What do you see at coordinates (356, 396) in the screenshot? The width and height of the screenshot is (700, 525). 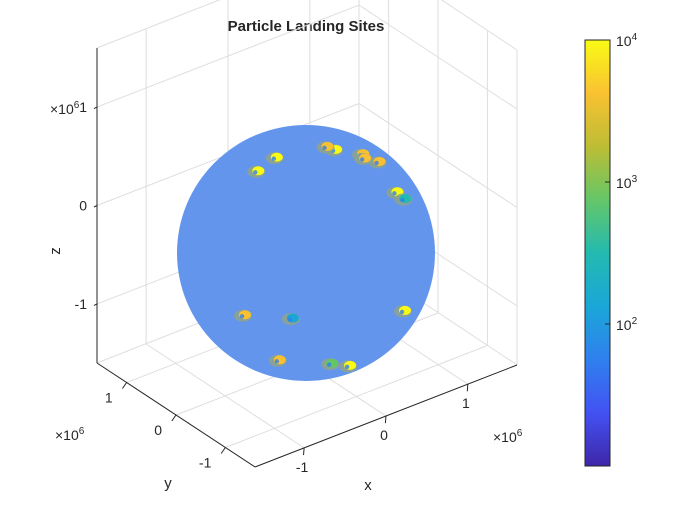 I see `y-gridline` at bounding box center [356, 396].